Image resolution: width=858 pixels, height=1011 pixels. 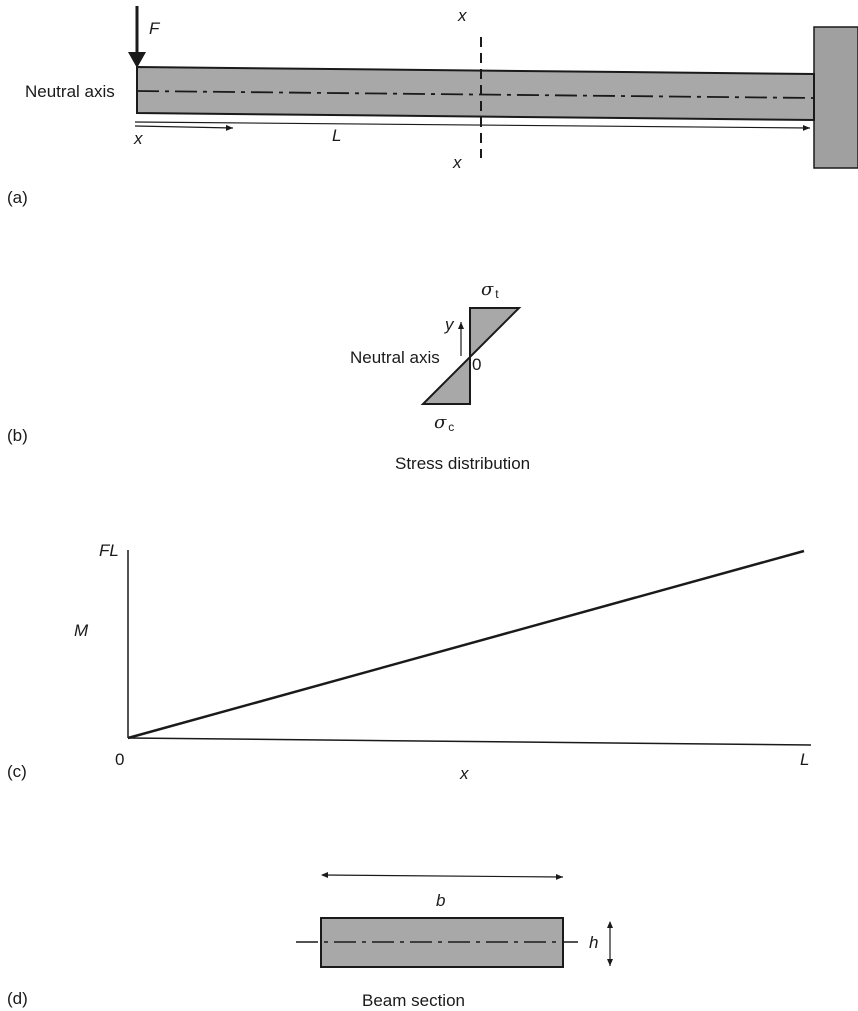 What do you see at coordinates (804, 759) in the screenshot?
I see `l-end-label: L` at bounding box center [804, 759].